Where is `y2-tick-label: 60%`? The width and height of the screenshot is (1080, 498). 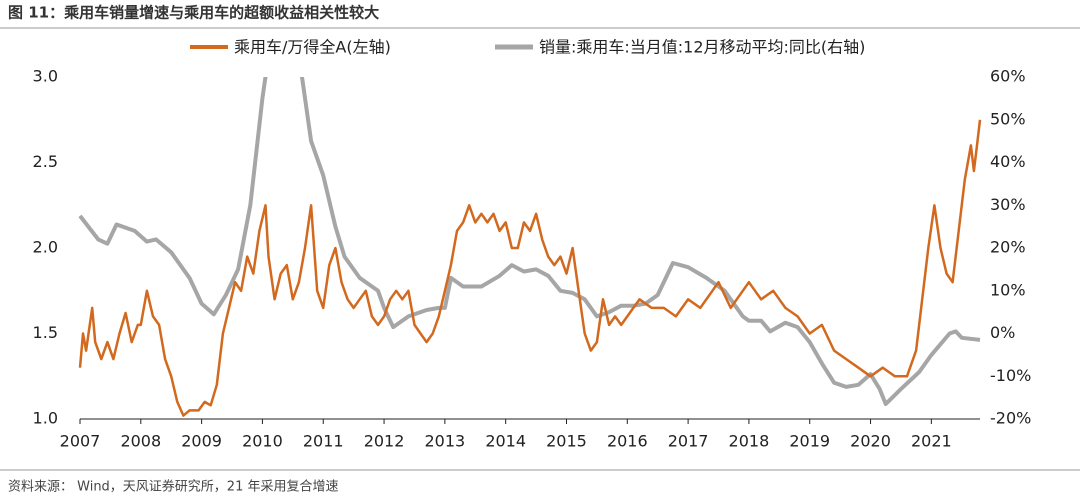
y2-tick-label: 60% is located at coordinates (1008, 76).